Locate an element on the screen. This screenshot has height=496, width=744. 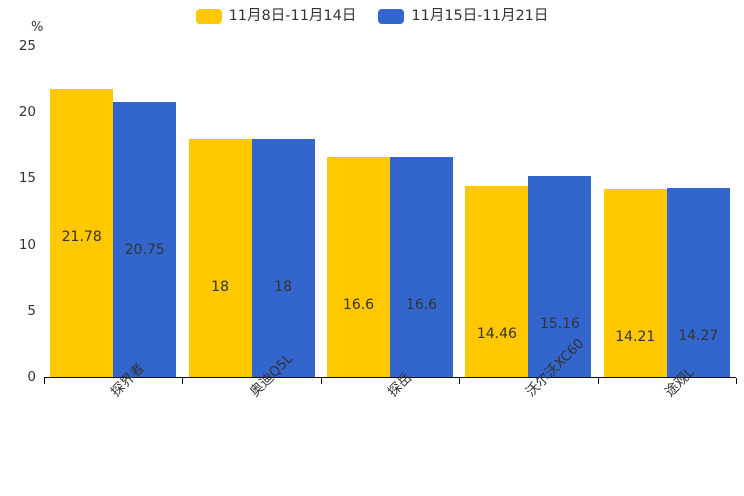
legend-label-2: 11月15日-11月21日 is located at coordinates (480, 15).